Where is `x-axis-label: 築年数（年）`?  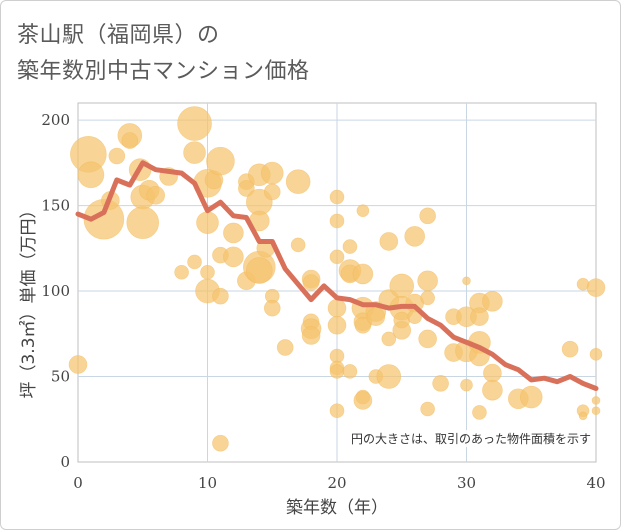
x-axis-label: 築年数（年） is located at coordinates (337, 508).